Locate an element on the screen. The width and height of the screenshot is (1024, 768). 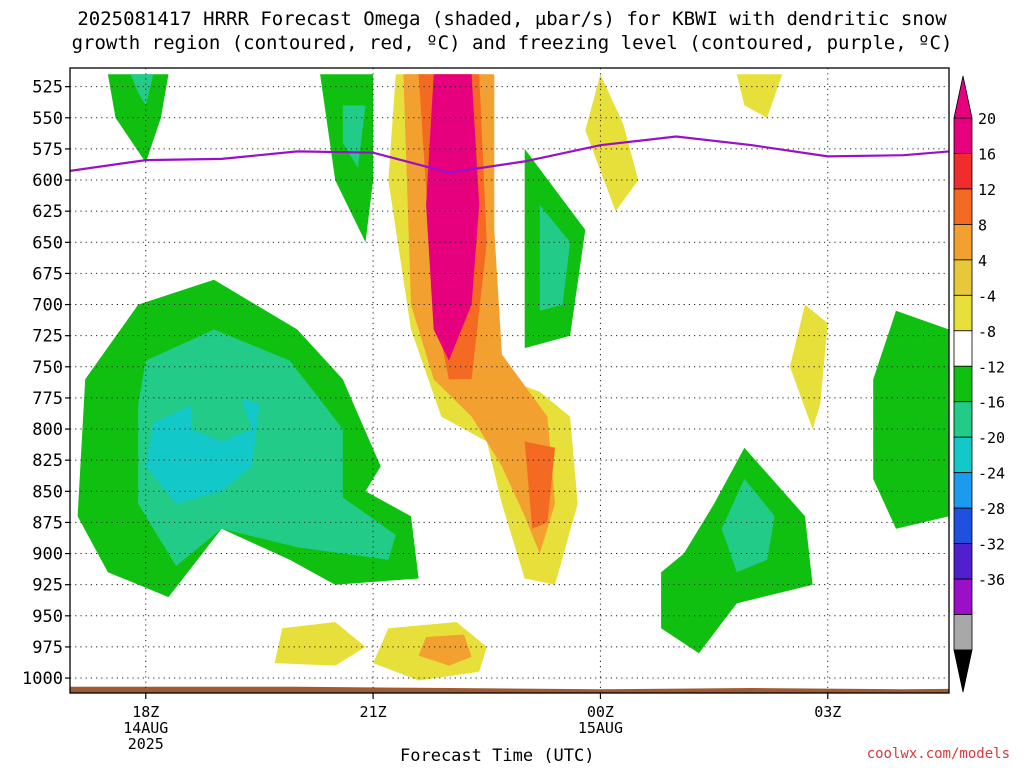
x-tick-label: 00Z is located at coordinates (600, 712).